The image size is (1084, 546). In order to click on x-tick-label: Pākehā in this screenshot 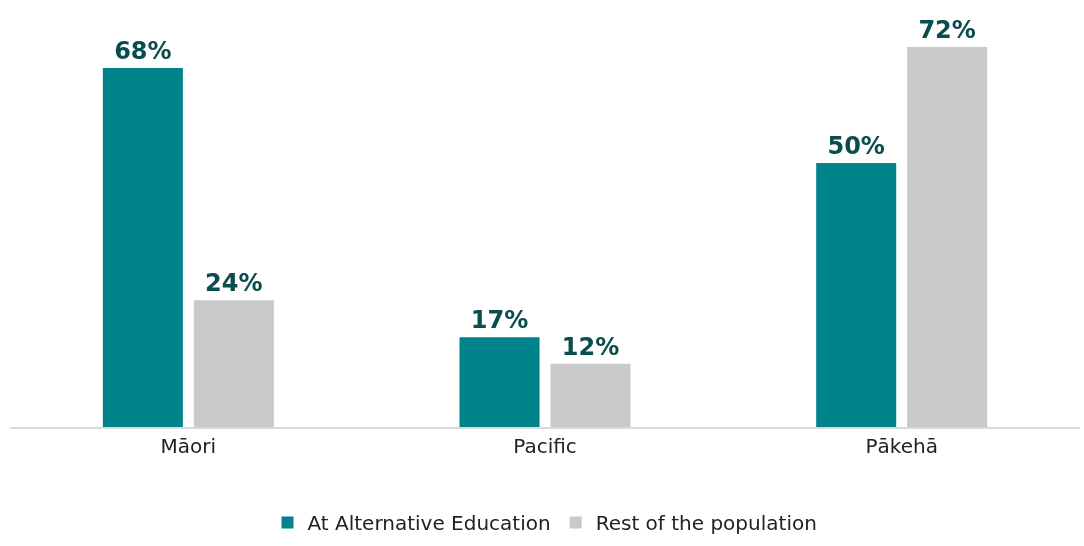, I will do `click(901, 446)`.